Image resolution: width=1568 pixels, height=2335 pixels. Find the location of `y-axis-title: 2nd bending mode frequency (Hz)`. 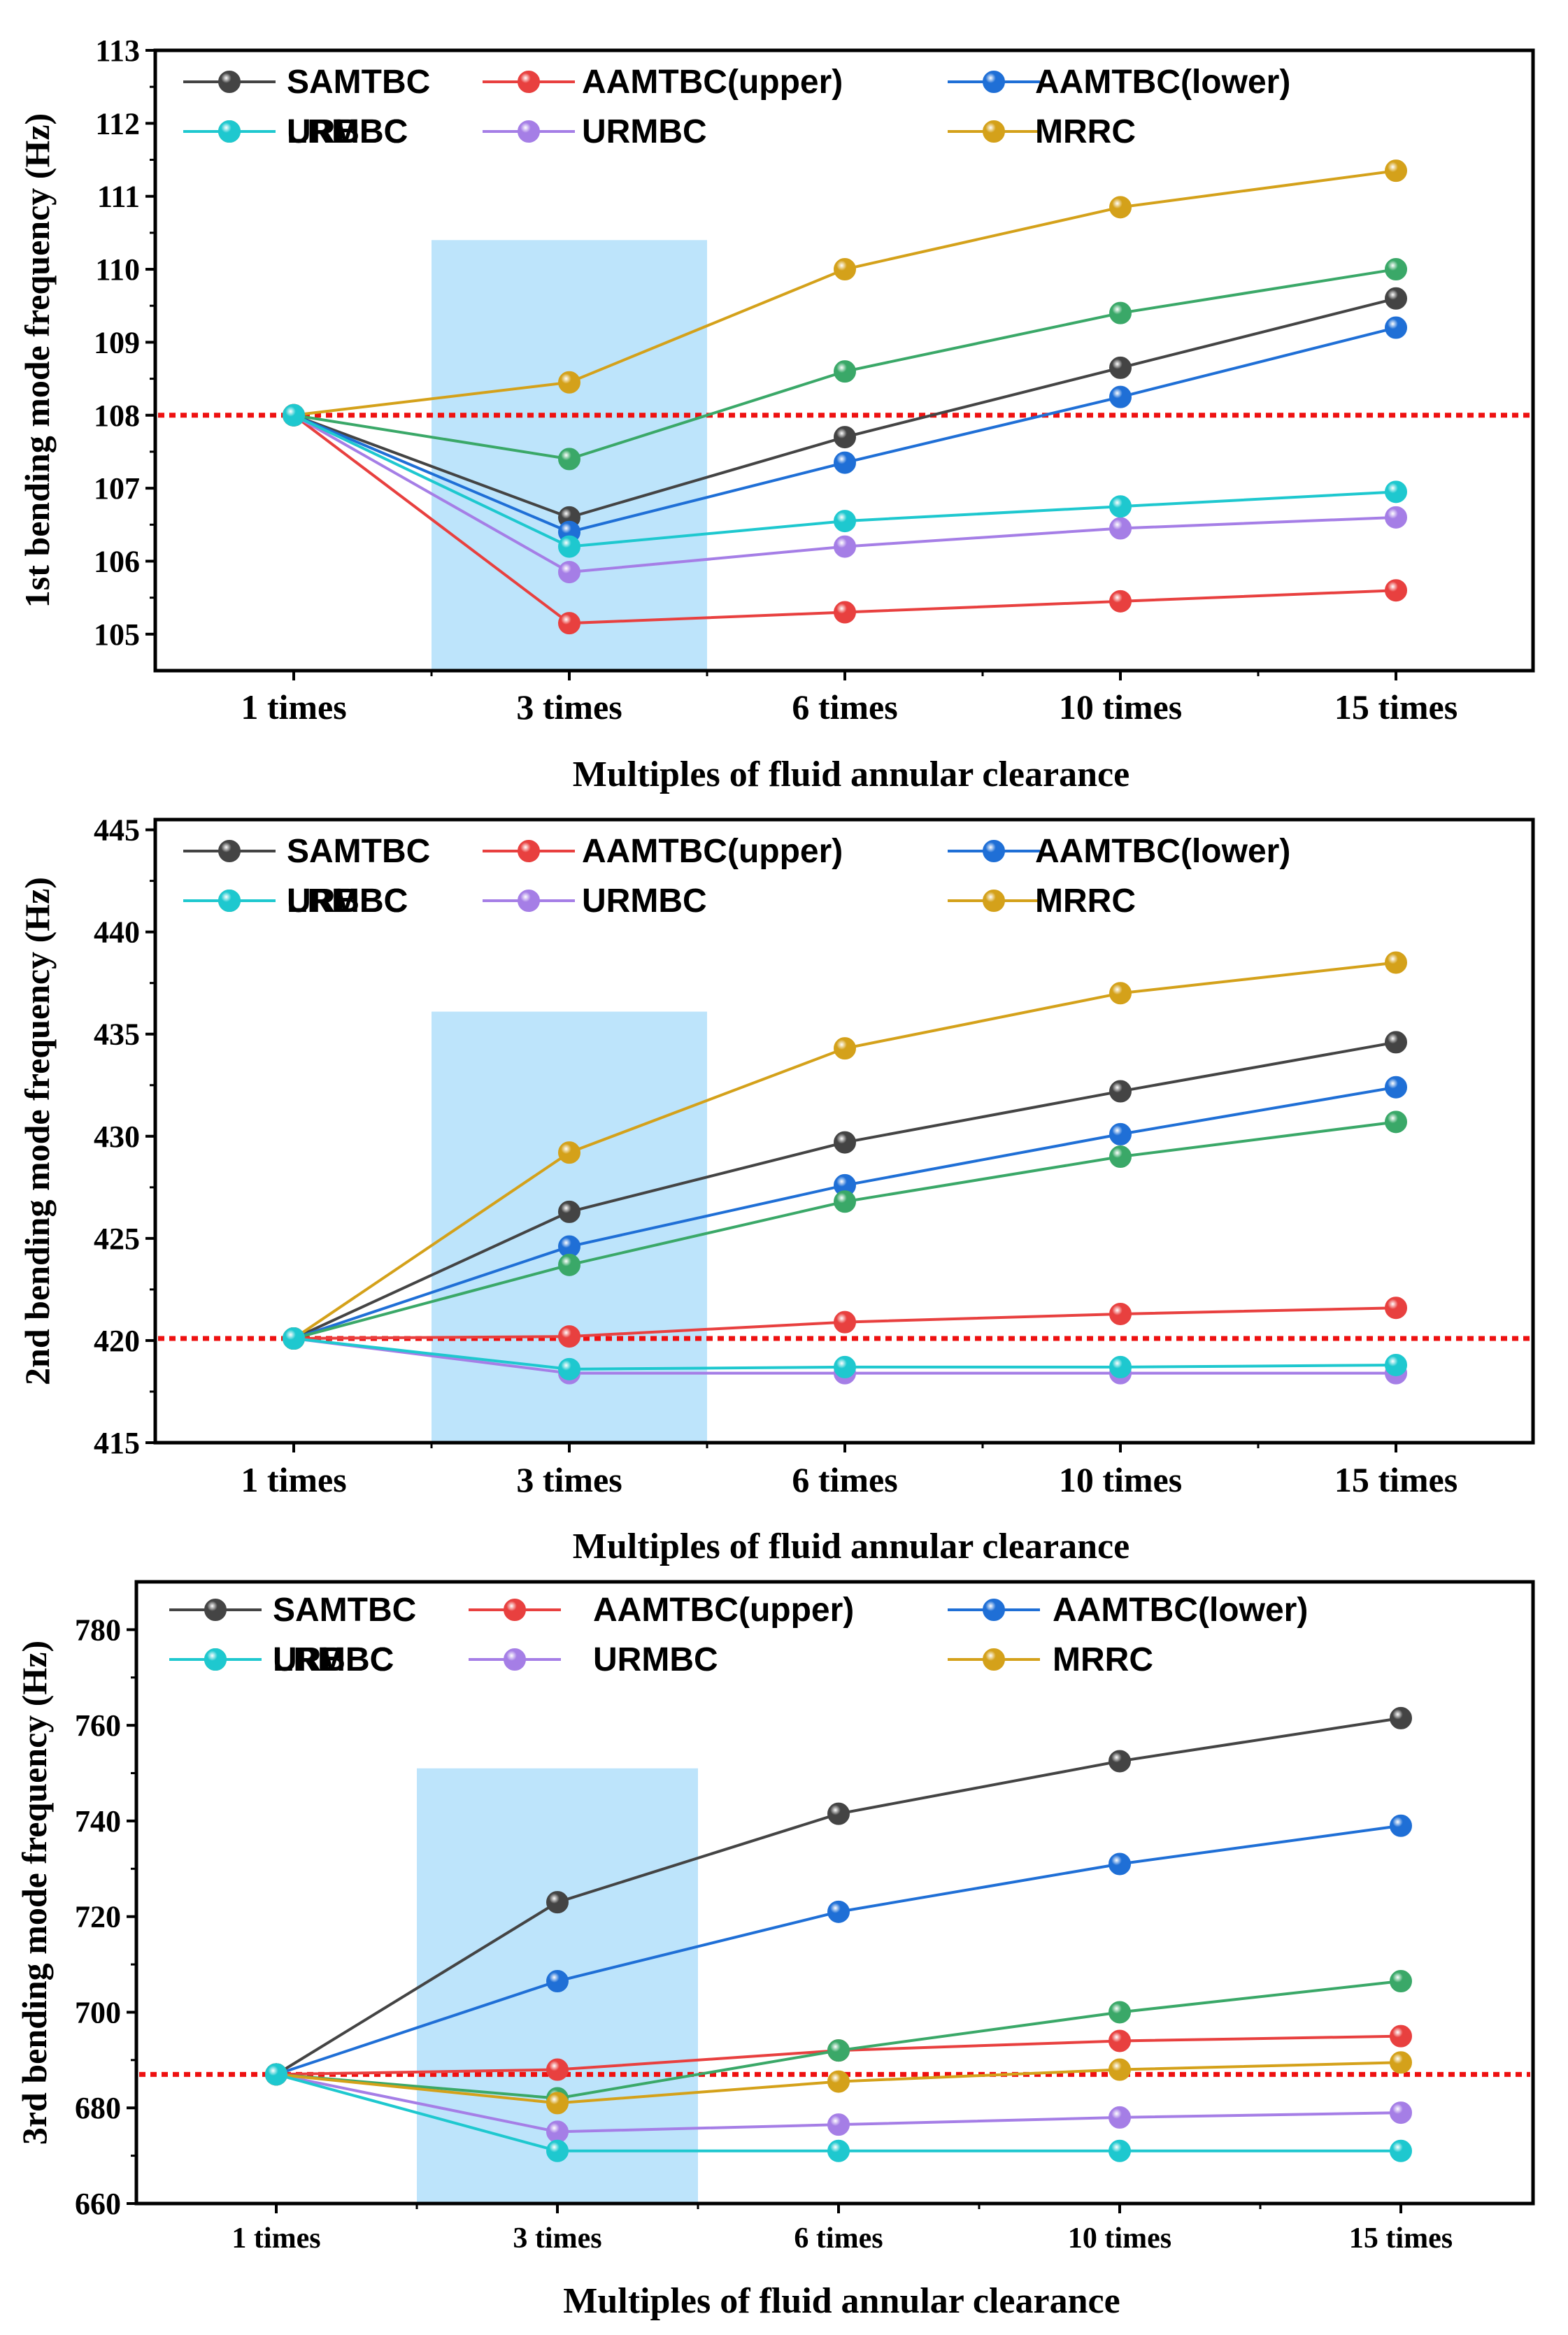

y-axis-title: 2nd bending mode frequency (Hz) is located at coordinates (37, 1131).